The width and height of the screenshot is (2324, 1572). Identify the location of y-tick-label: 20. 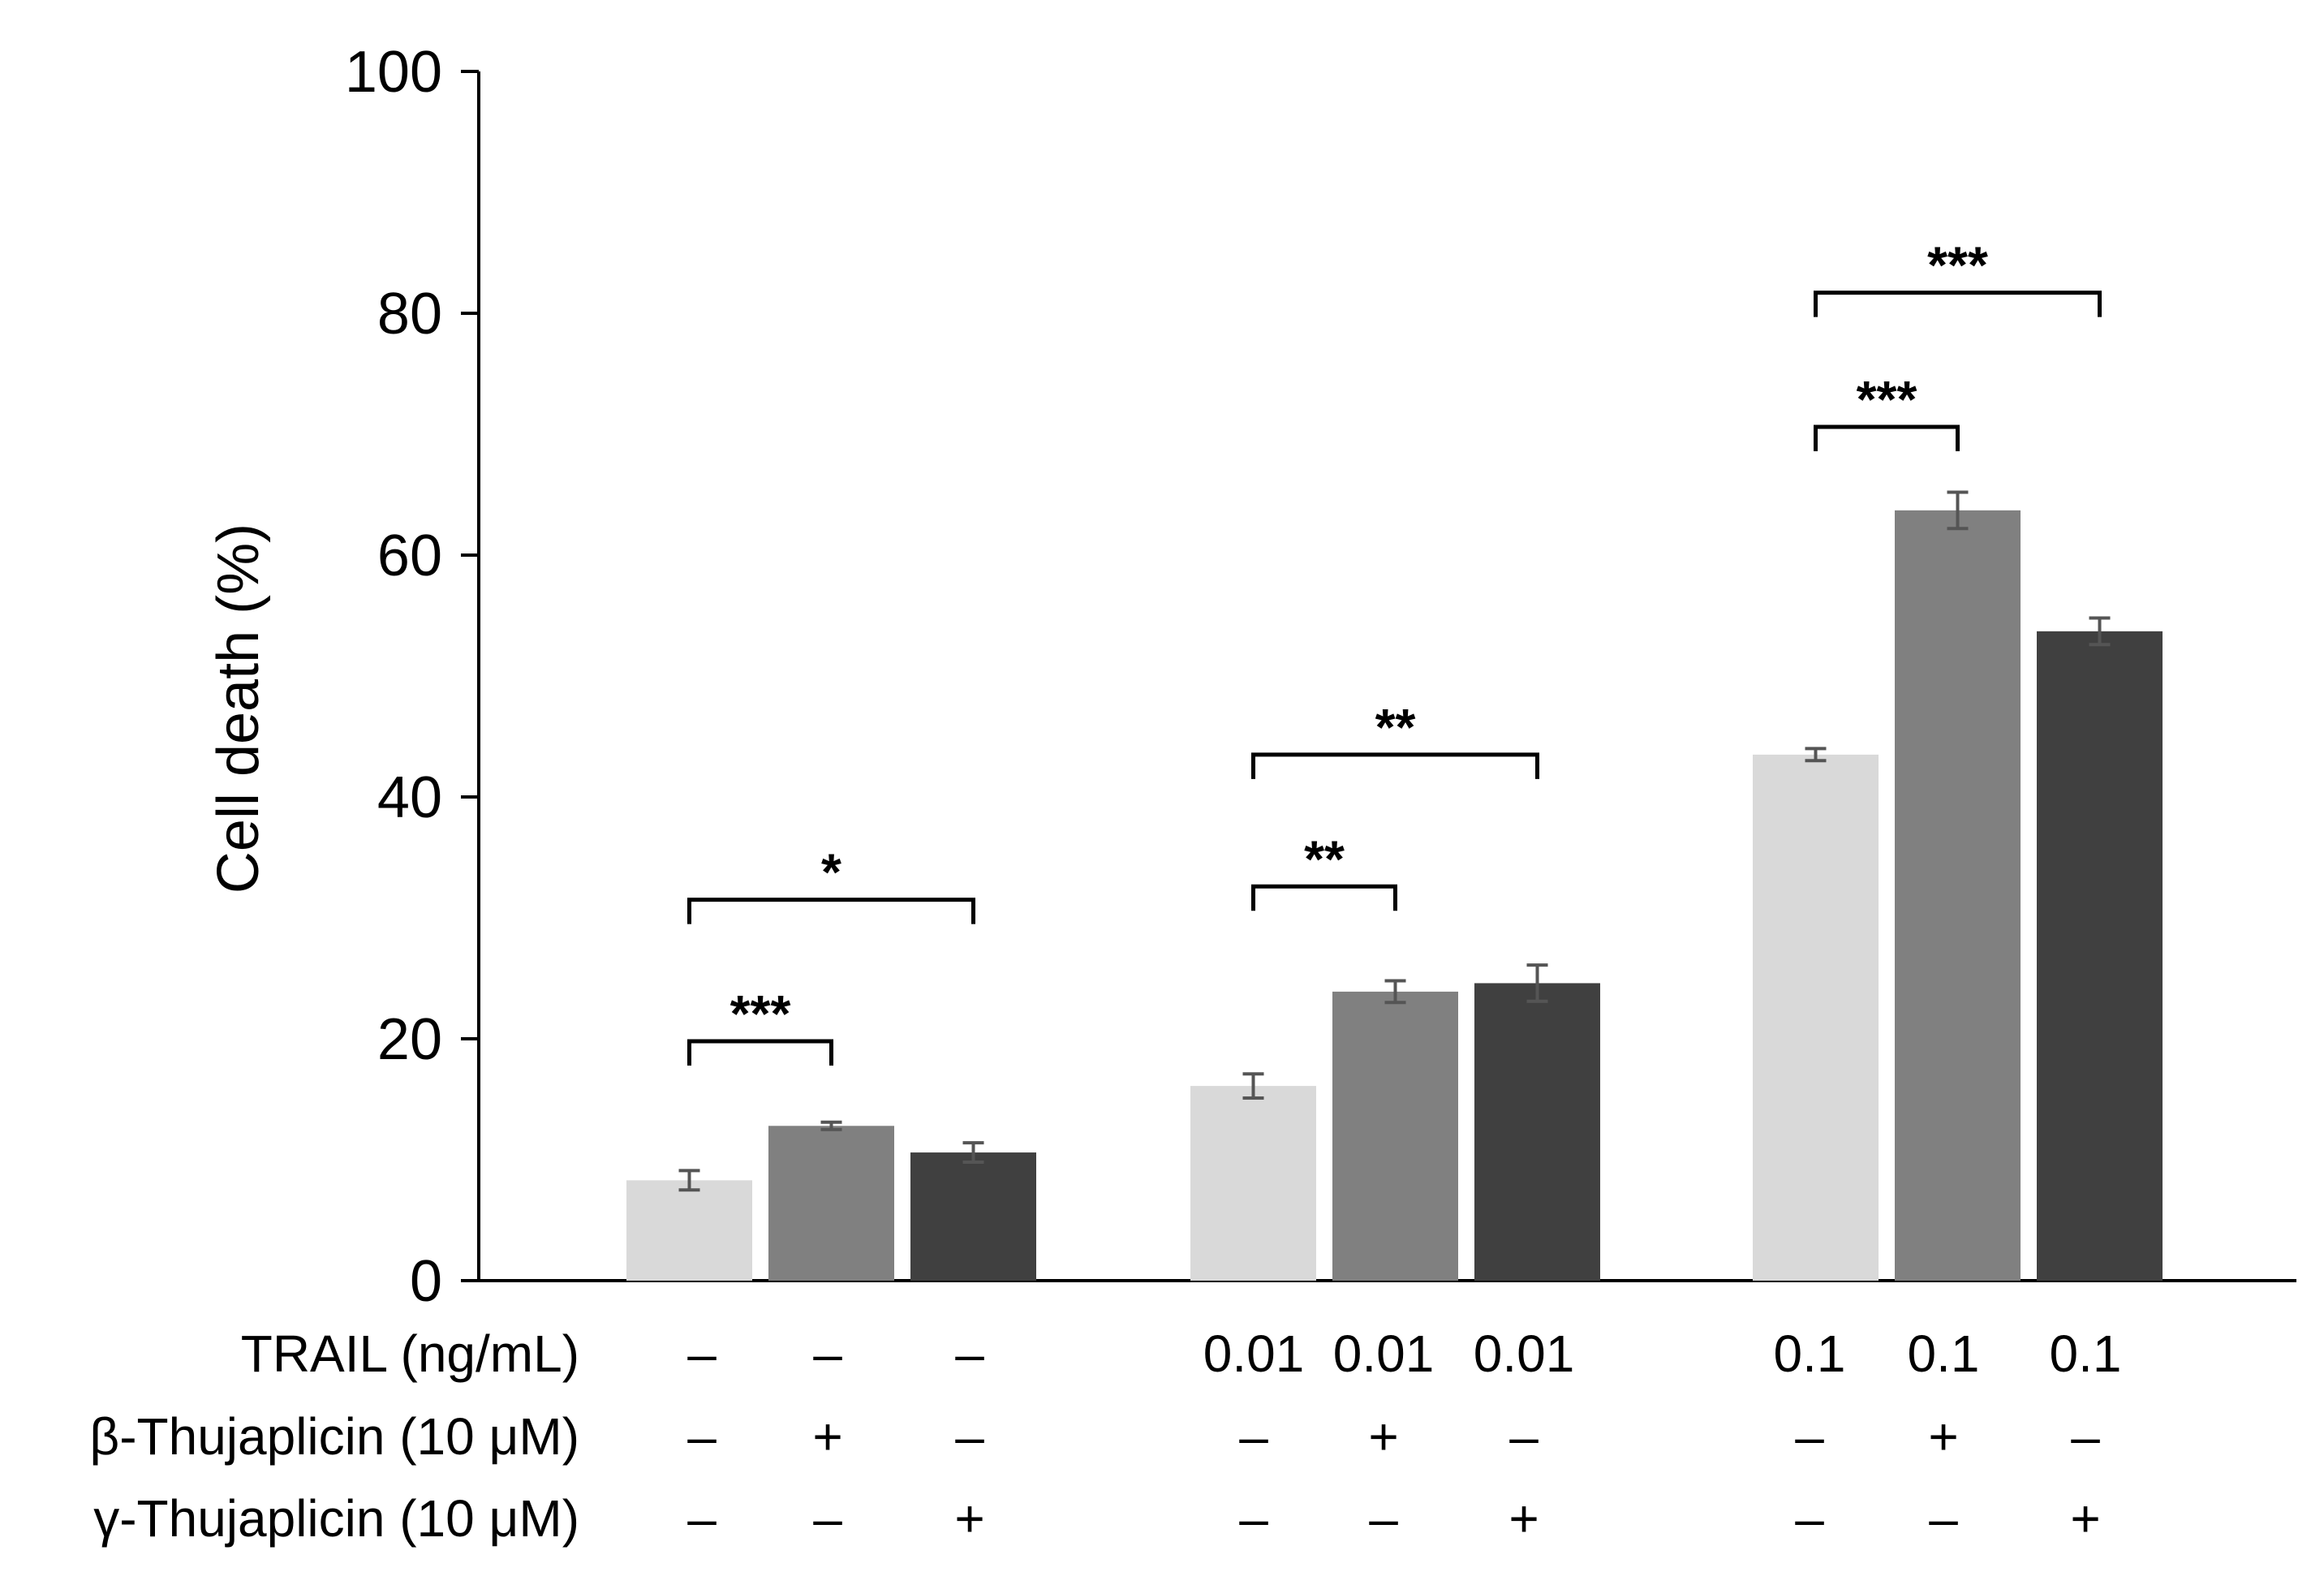
(409, 1039).